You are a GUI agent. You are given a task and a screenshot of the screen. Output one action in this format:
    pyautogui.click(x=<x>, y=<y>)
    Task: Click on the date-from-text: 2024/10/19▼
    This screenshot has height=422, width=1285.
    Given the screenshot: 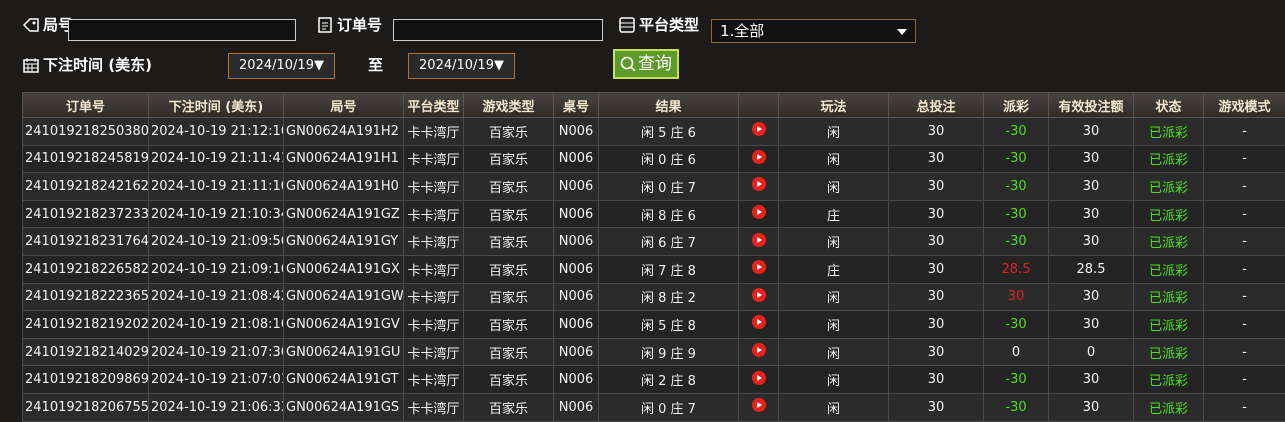 What is the action you would take?
    pyautogui.click(x=281, y=65)
    